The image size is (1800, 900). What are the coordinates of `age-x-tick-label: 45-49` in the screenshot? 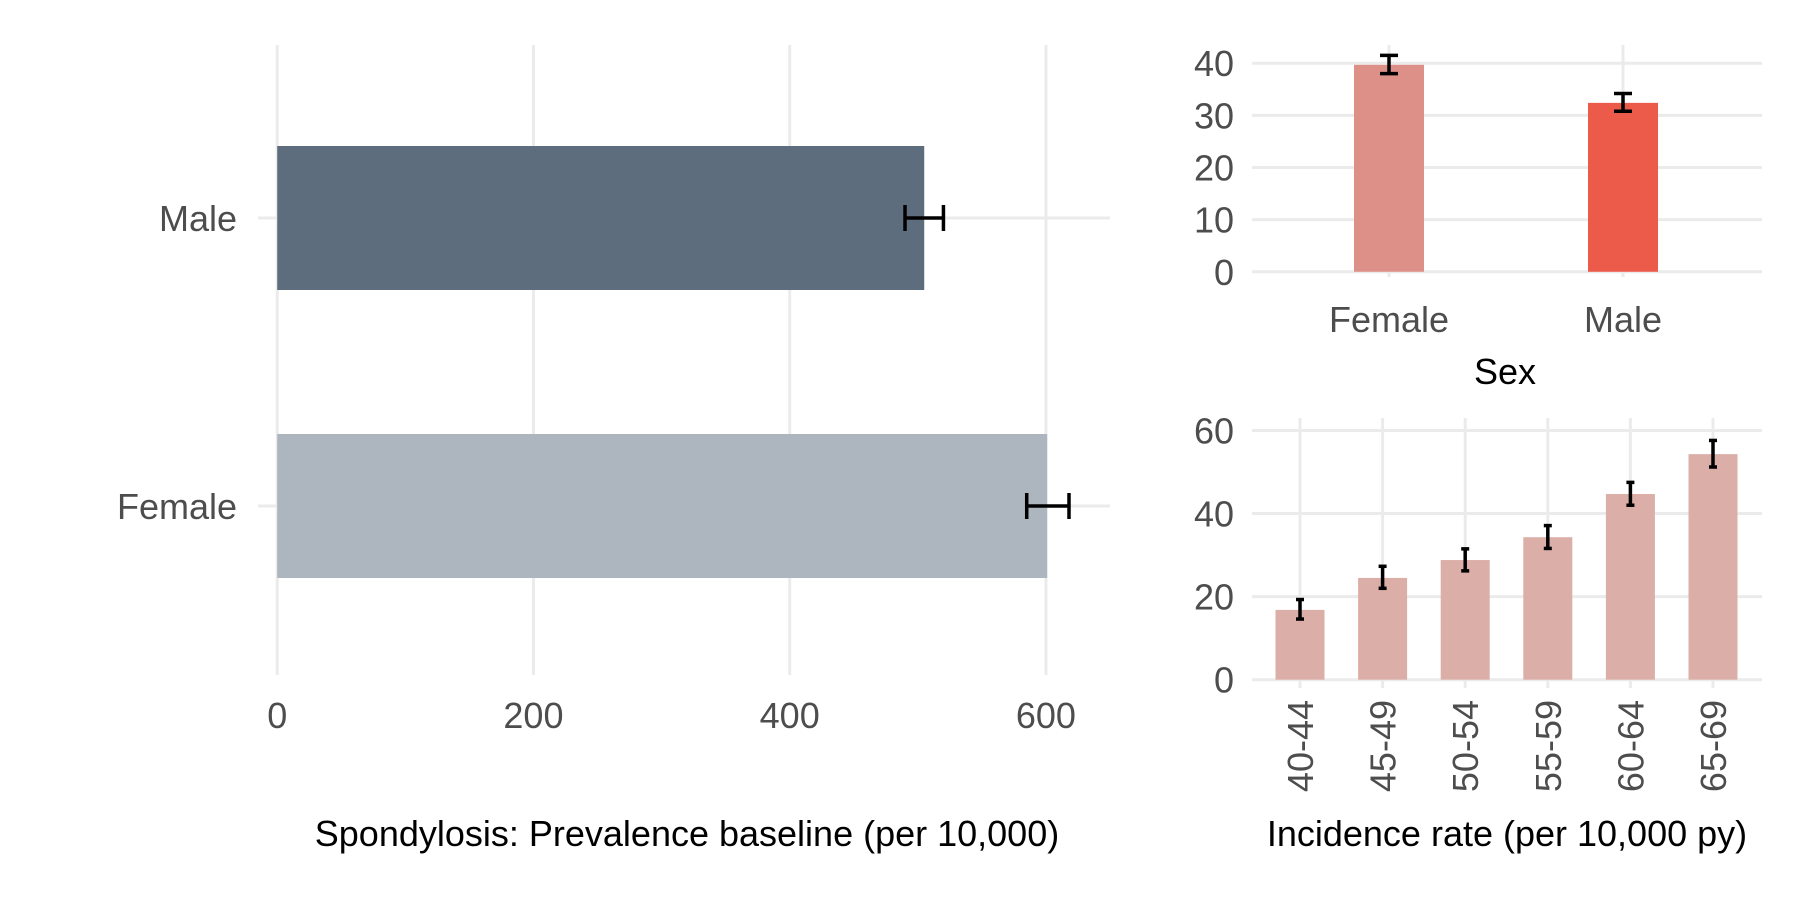 It's located at (1383, 746).